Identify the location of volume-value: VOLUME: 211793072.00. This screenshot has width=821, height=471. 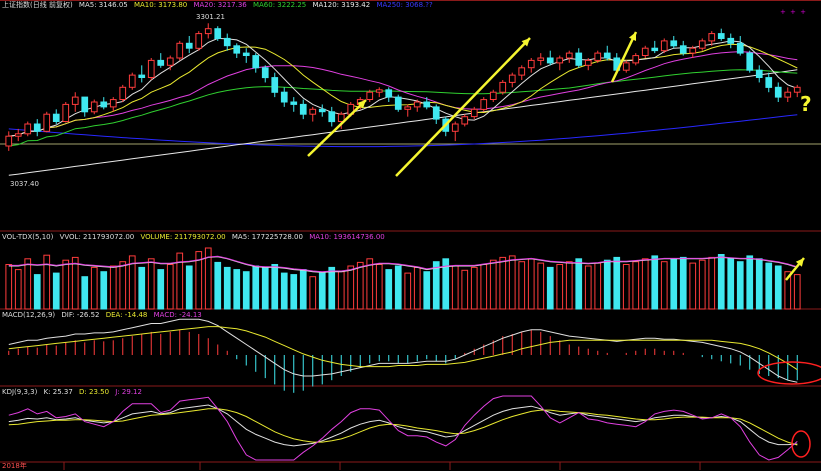
(183, 237).